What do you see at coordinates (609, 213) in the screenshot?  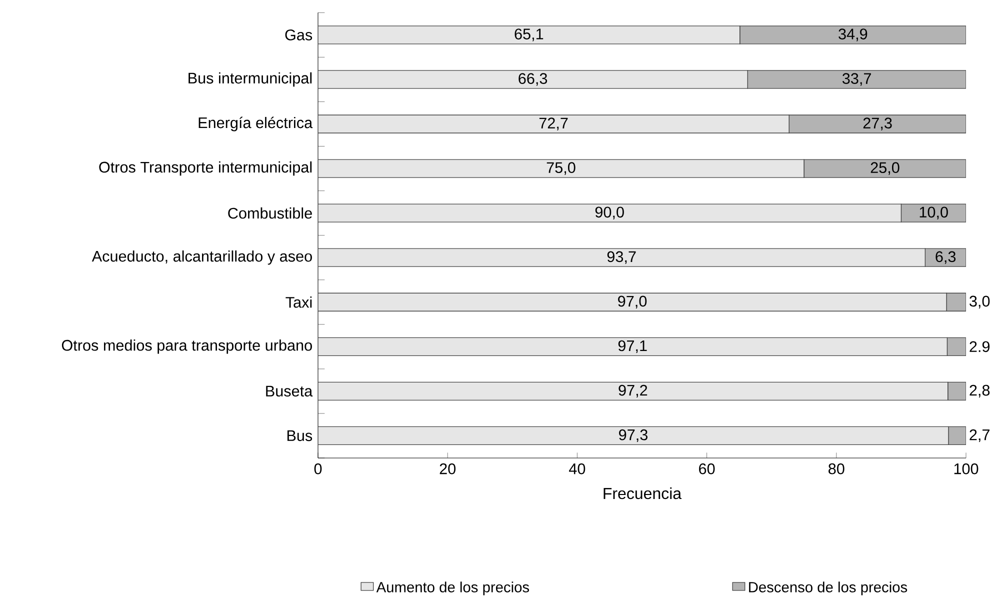 I see `data-label: 90,0` at bounding box center [609, 213].